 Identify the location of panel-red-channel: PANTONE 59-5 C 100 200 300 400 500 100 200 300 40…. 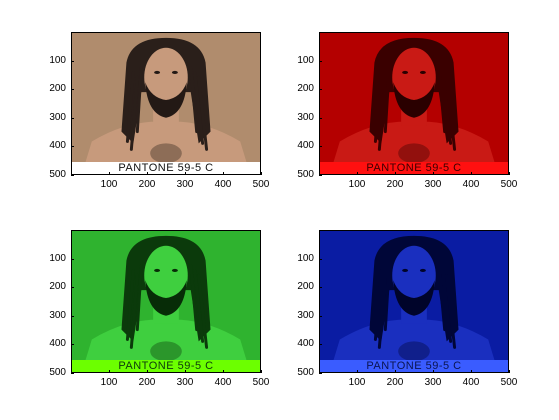
(407, 111).